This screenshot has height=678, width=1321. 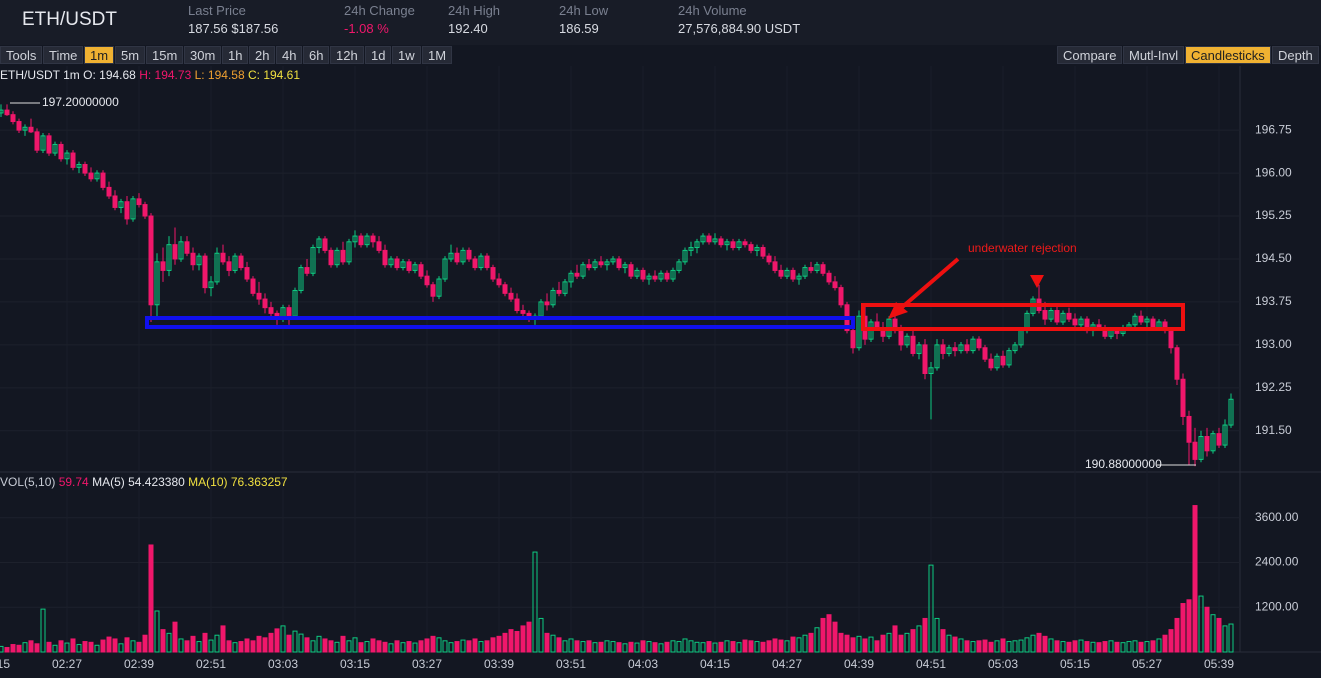 What do you see at coordinates (347, 55) in the screenshot?
I see `toolbar-button: 12h` at bounding box center [347, 55].